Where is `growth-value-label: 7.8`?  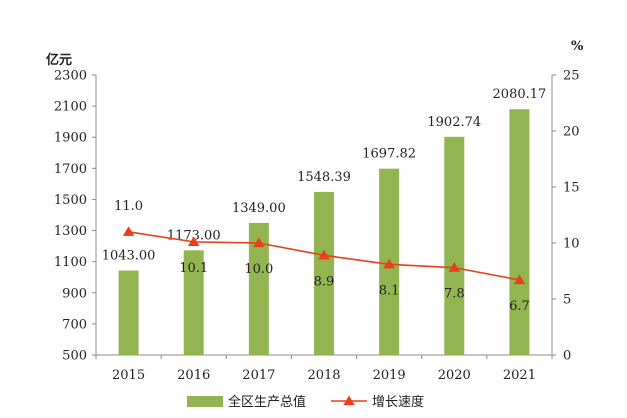 growth-value-label: 7.8 is located at coordinates (454, 294).